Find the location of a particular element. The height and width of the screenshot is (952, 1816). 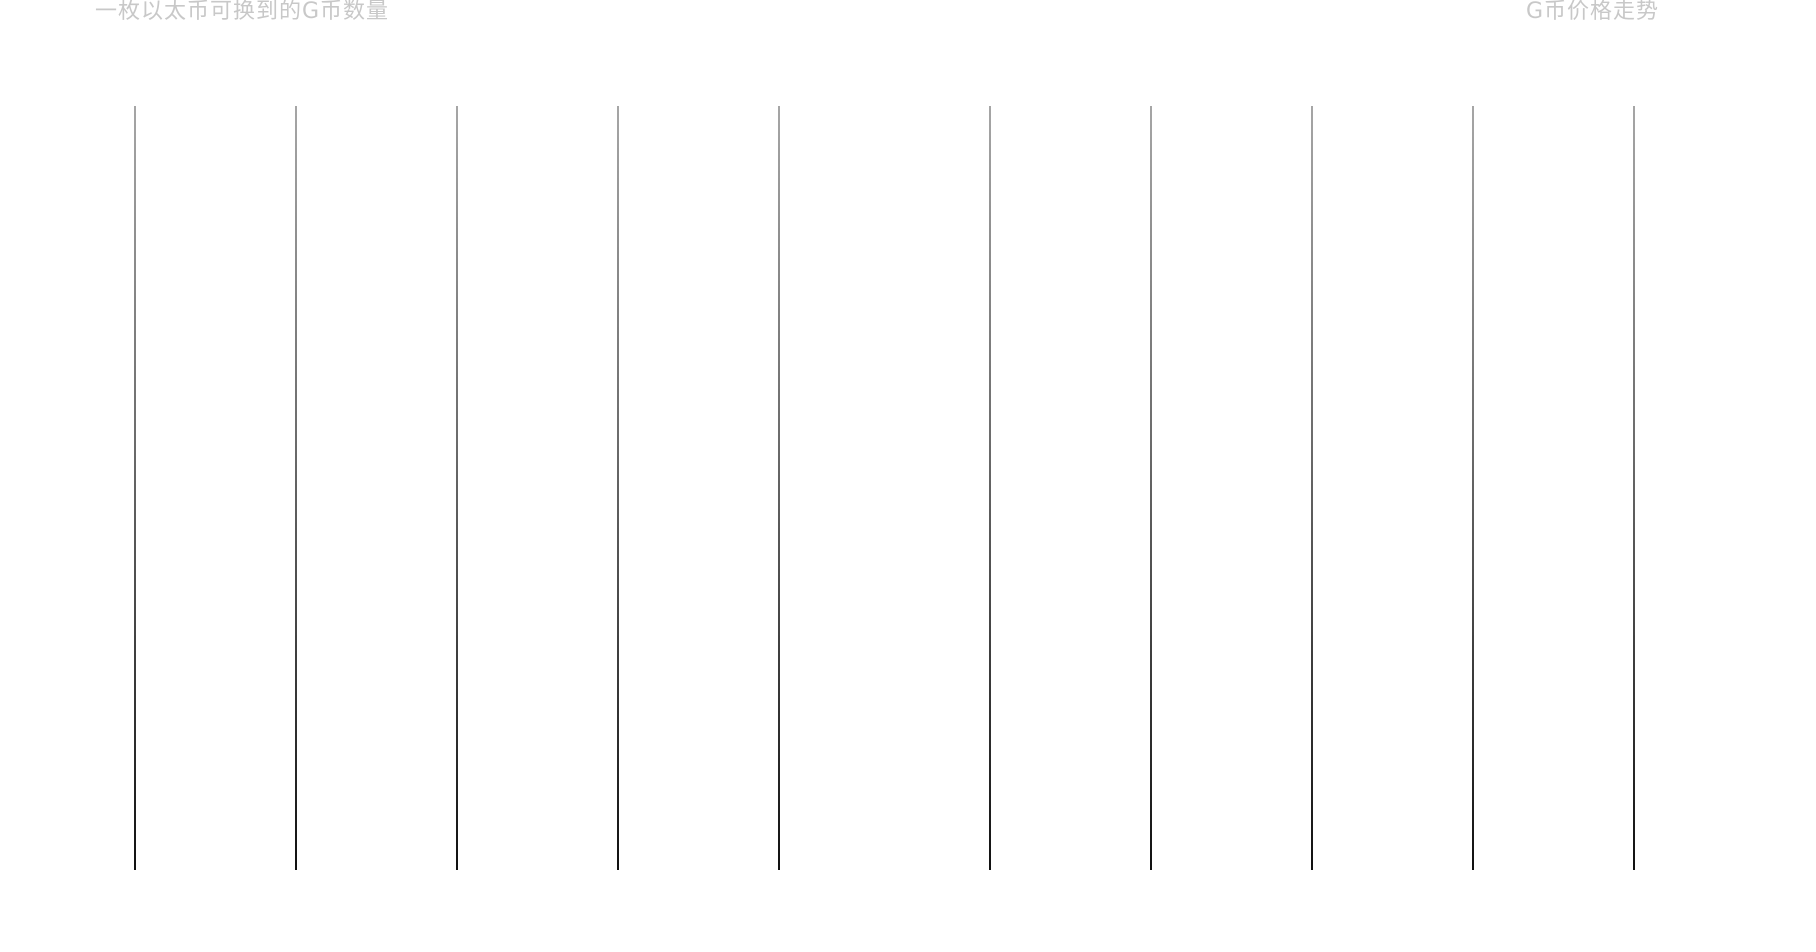

g-coin-price-trend-label: G币价格走势 is located at coordinates (1593, 12).